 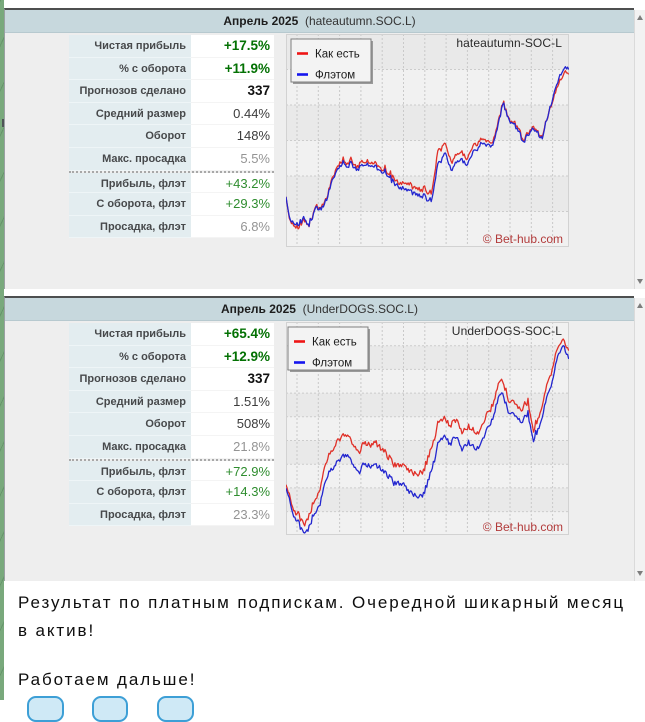 I want to click on svg-text: hateautumn-SOC-L, so click(x=509, y=43).